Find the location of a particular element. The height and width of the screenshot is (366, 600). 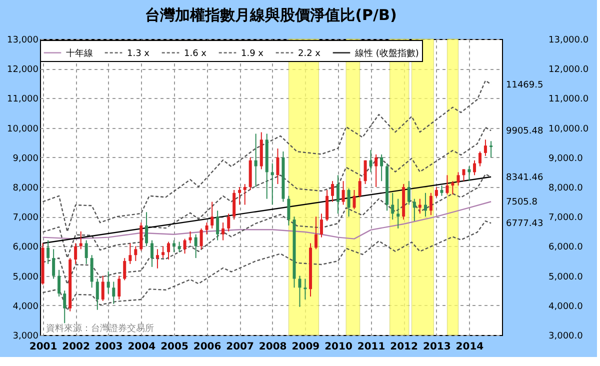

y2-tick-label: 5,000.0 is located at coordinates (566, 277).